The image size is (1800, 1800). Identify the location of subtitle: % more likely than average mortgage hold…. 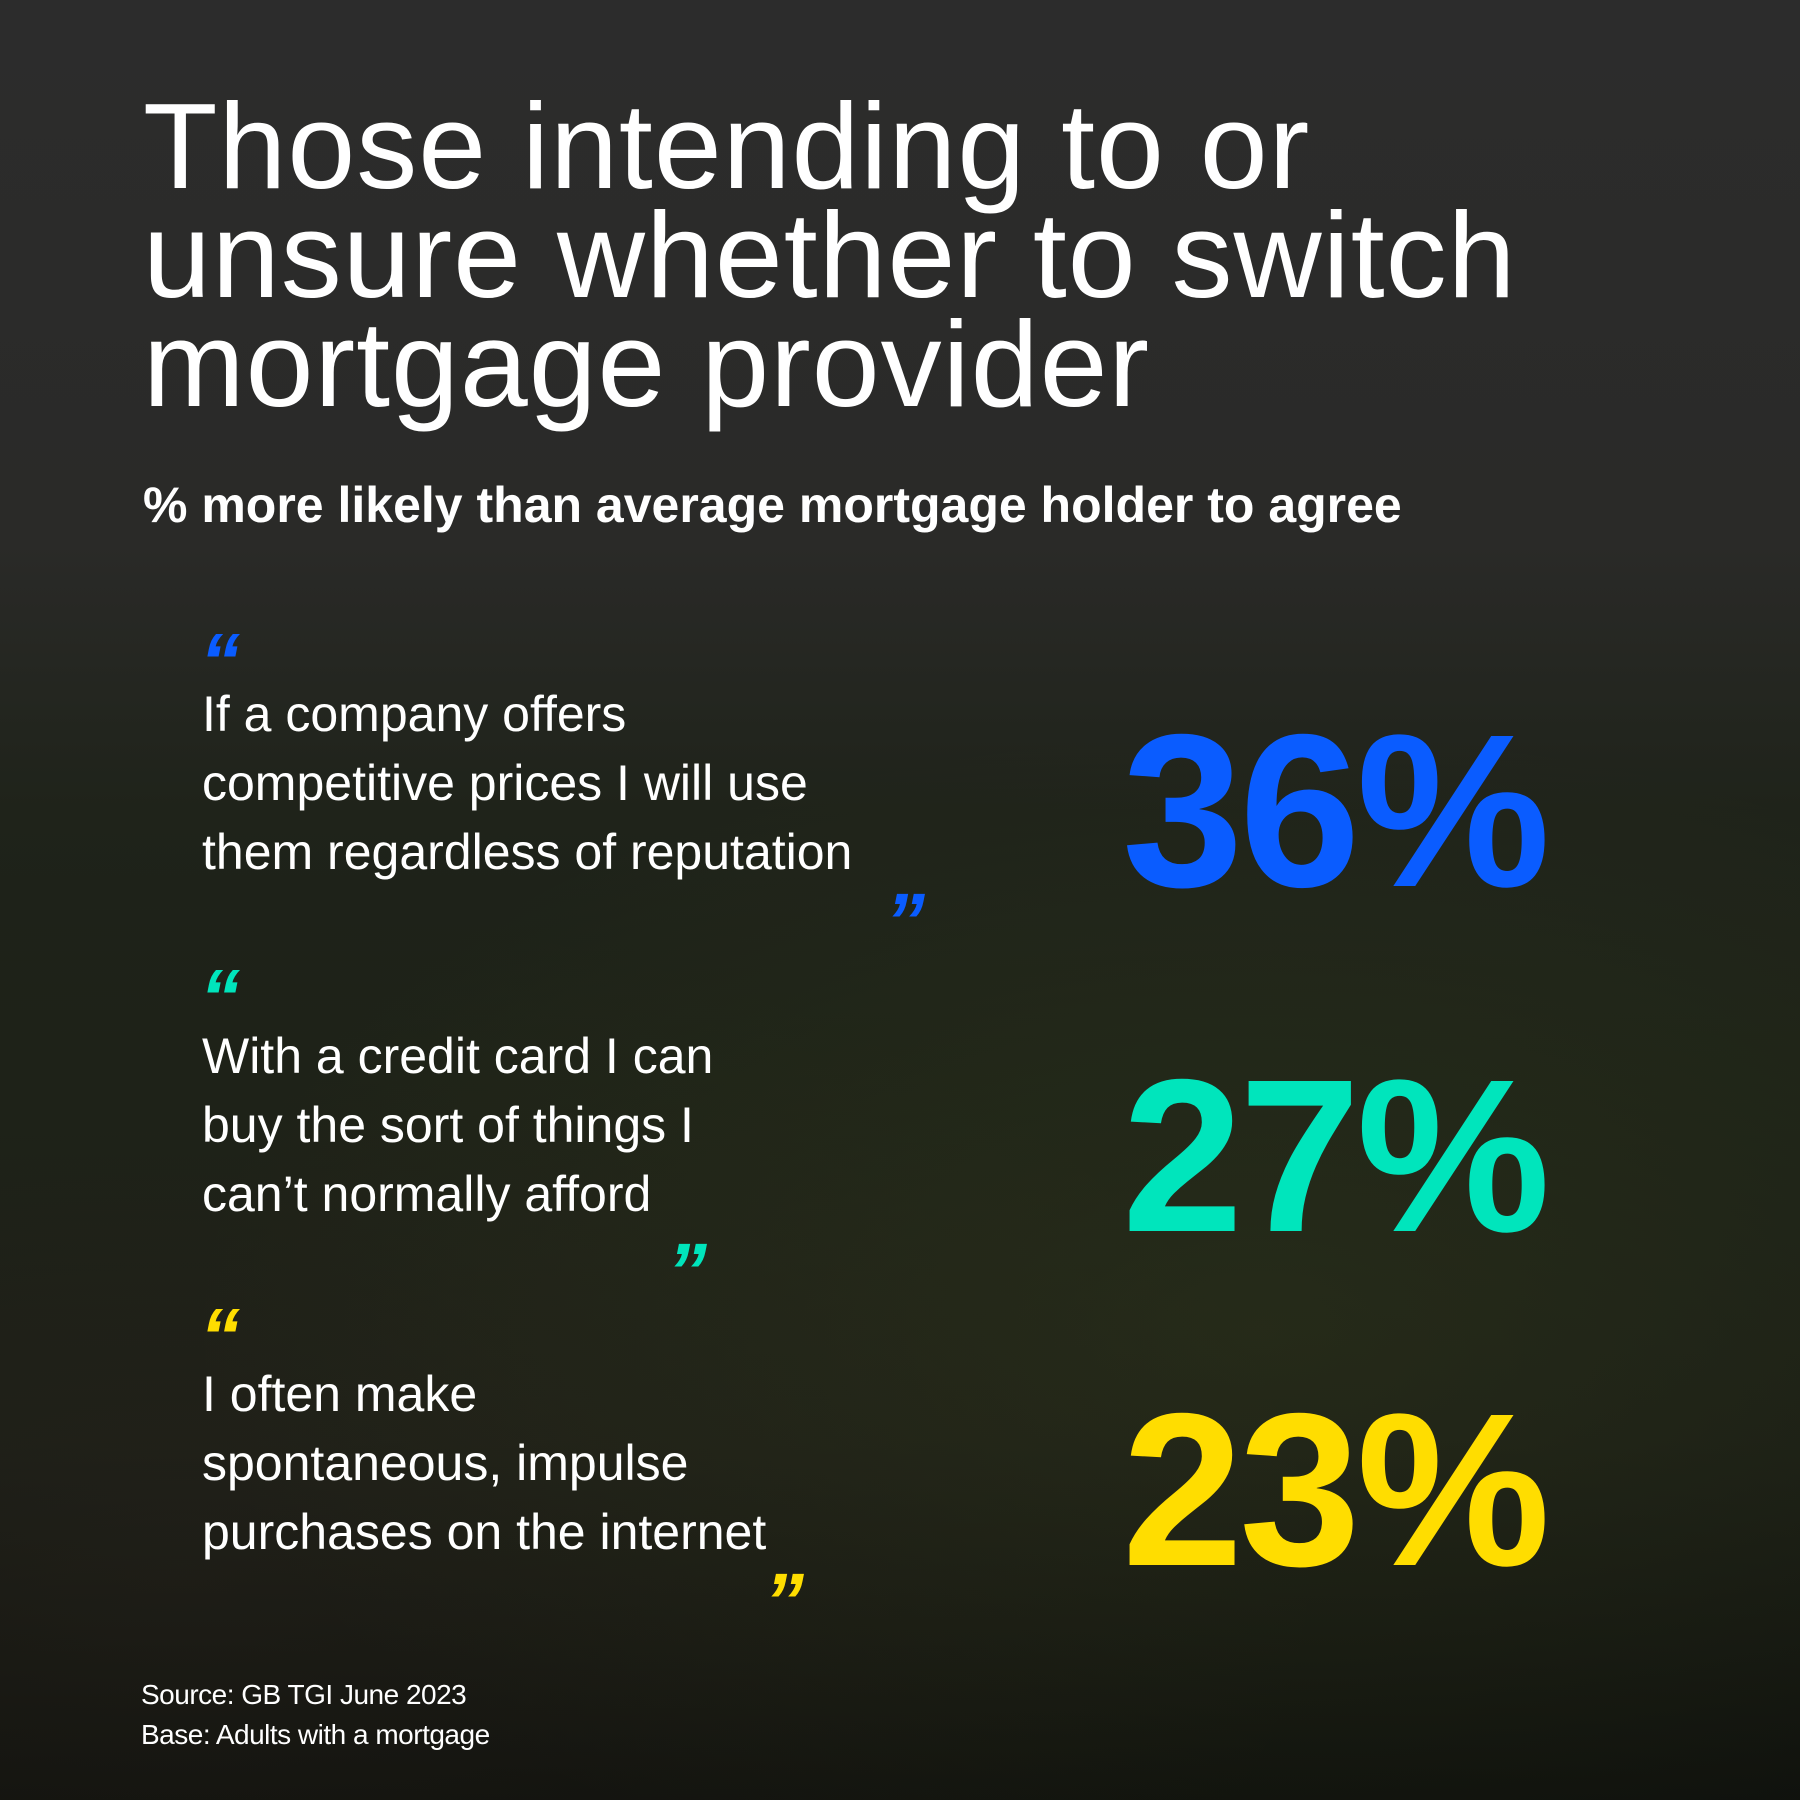
(772, 505).